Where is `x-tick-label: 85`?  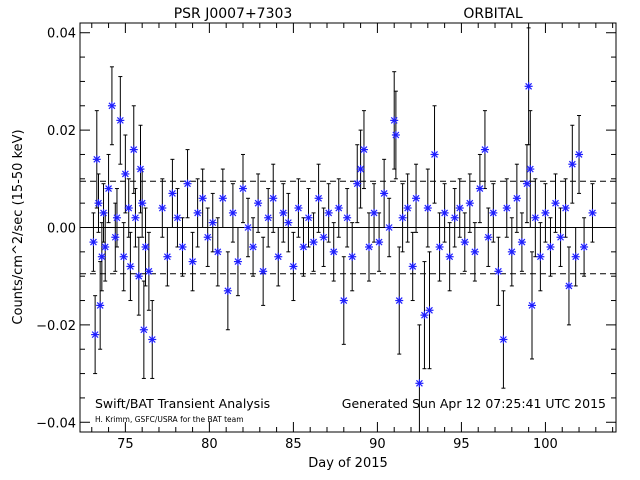 x-tick-label: 85 is located at coordinates (293, 444).